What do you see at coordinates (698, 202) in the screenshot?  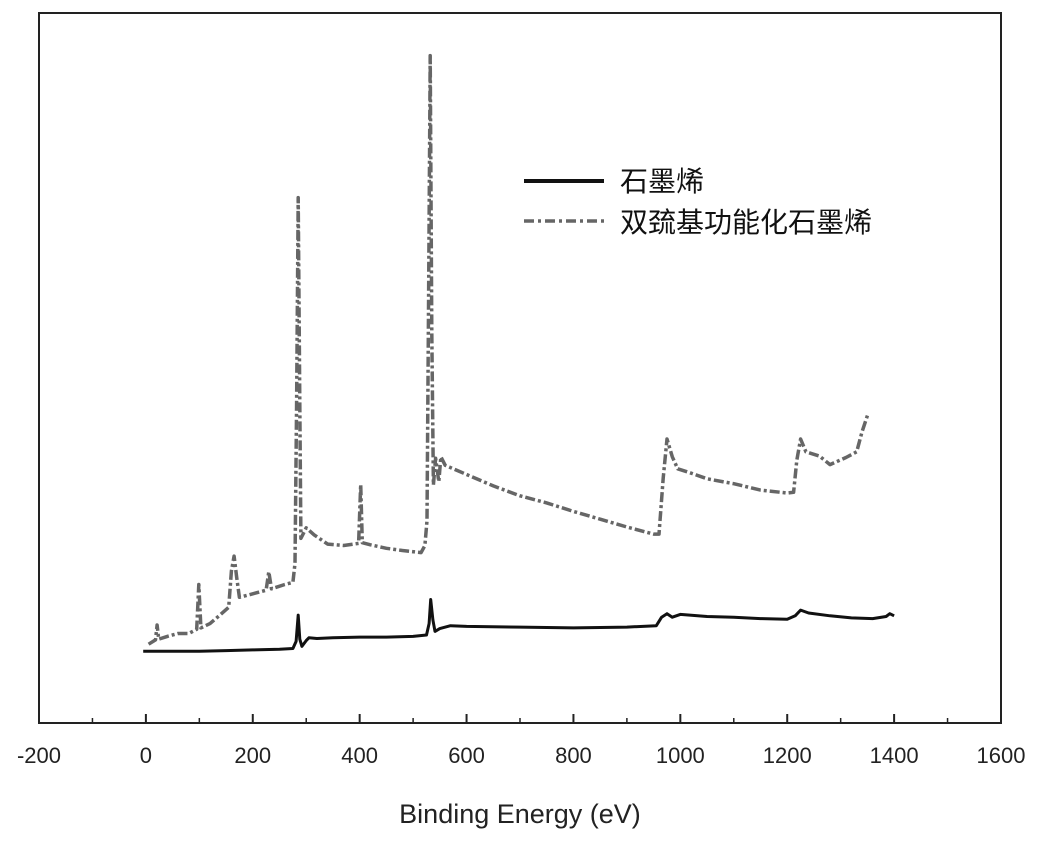 I see `legend: 石墨烯 双巯基功能化石墨烯` at bounding box center [698, 202].